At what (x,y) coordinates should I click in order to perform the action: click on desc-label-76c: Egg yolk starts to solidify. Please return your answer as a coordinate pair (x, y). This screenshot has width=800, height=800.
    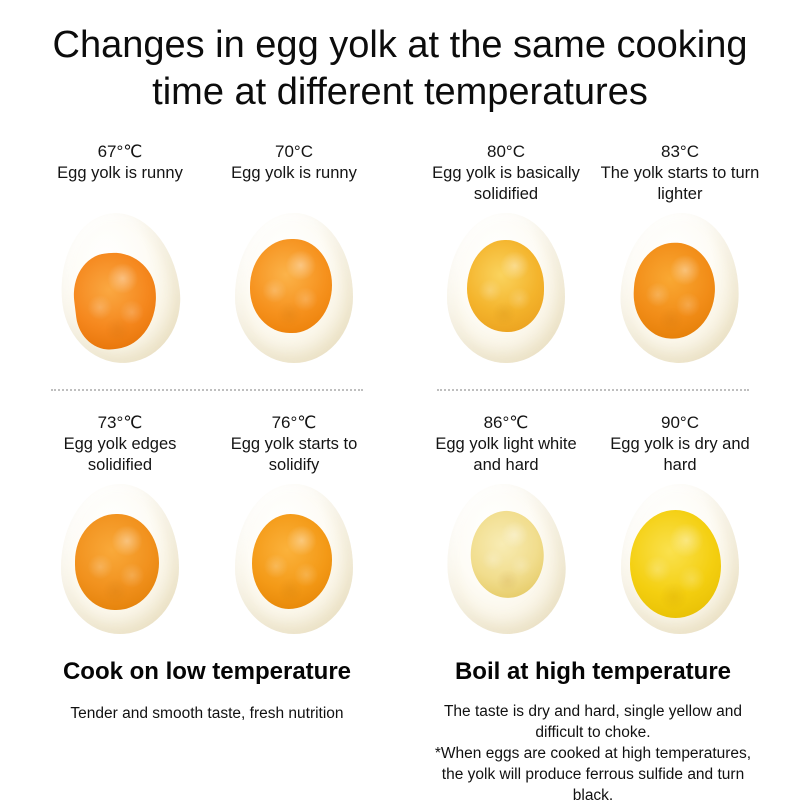
    Looking at the image, I should click on (294, 454).